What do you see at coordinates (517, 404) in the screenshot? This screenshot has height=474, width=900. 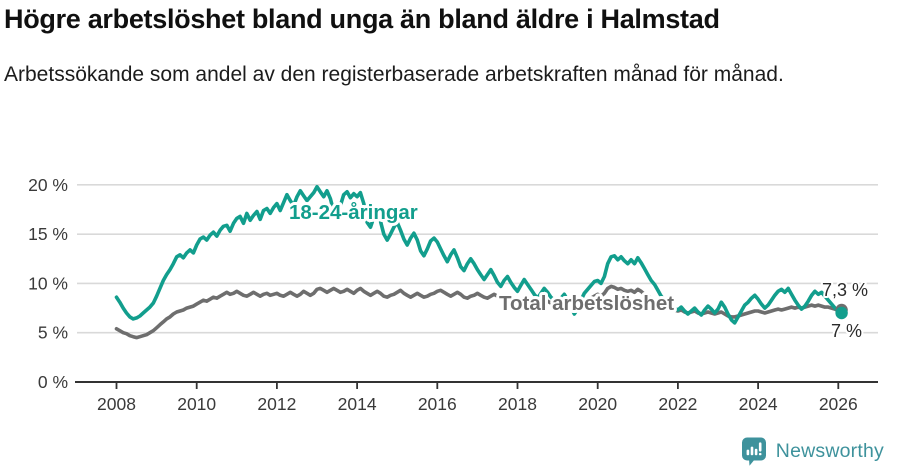 I see `x-axis-label: 2018` at bounding box center [517, 404].